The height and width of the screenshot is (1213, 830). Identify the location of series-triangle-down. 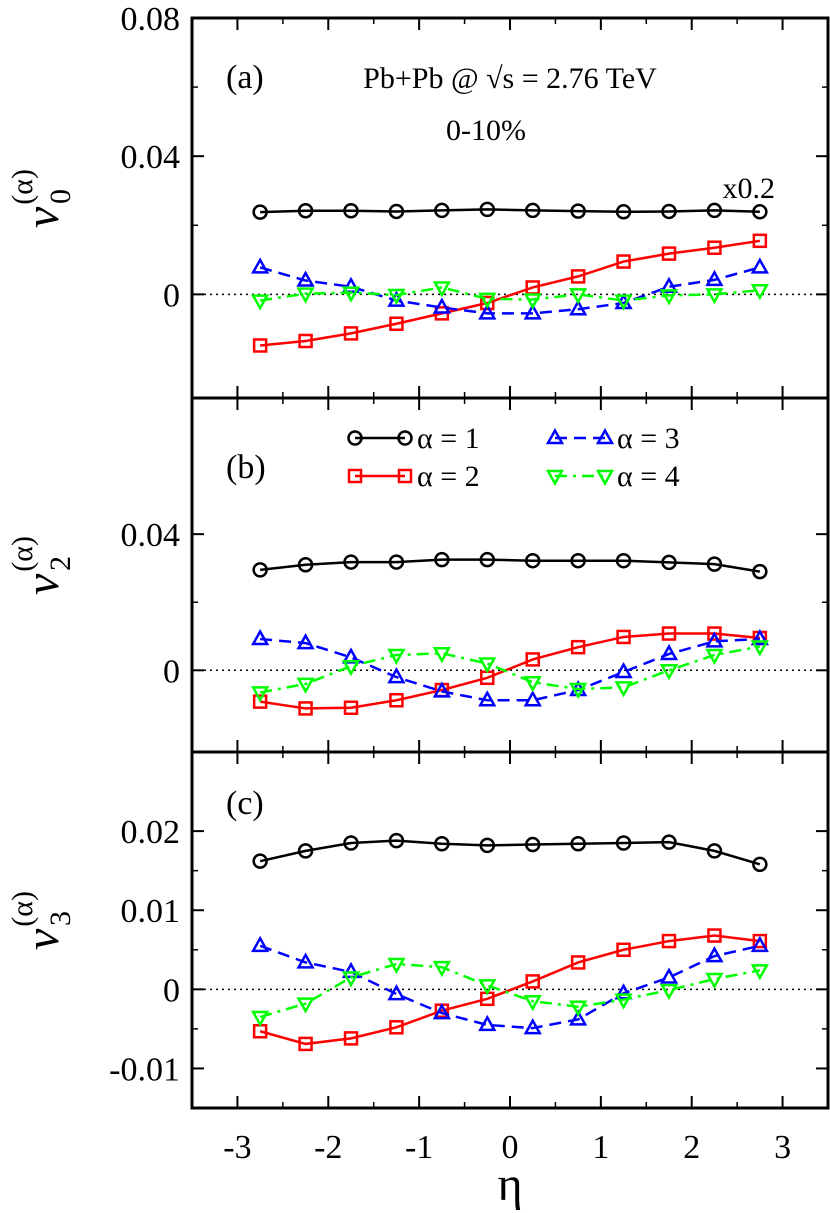
(510, 671).